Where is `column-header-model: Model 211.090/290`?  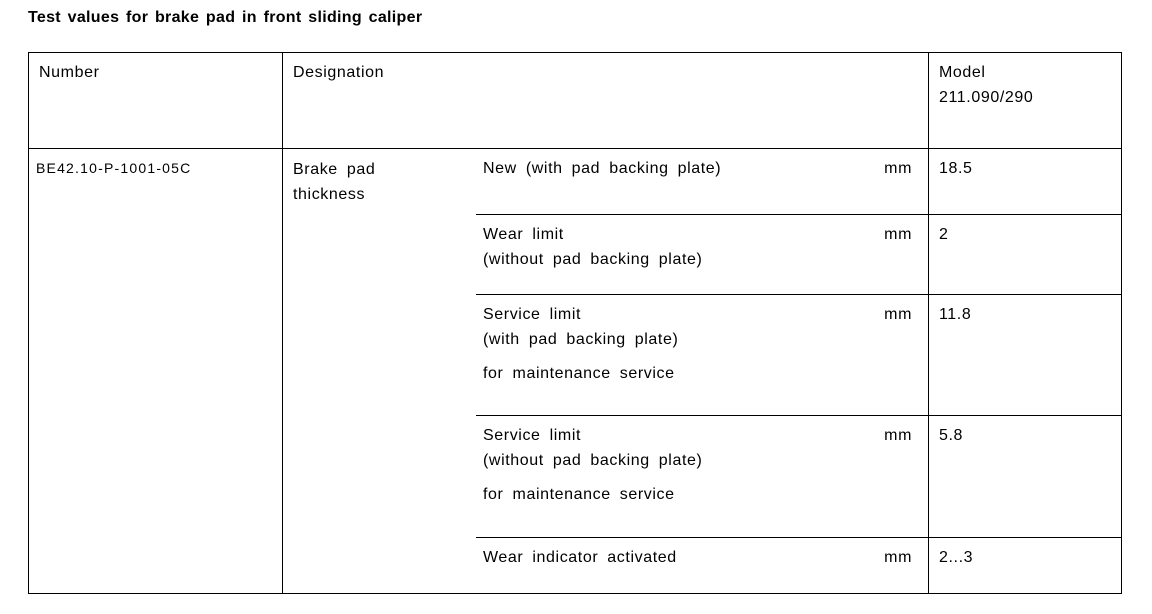 column-header-model: Model 211.090/290 is located at coordinates (1025, 101).